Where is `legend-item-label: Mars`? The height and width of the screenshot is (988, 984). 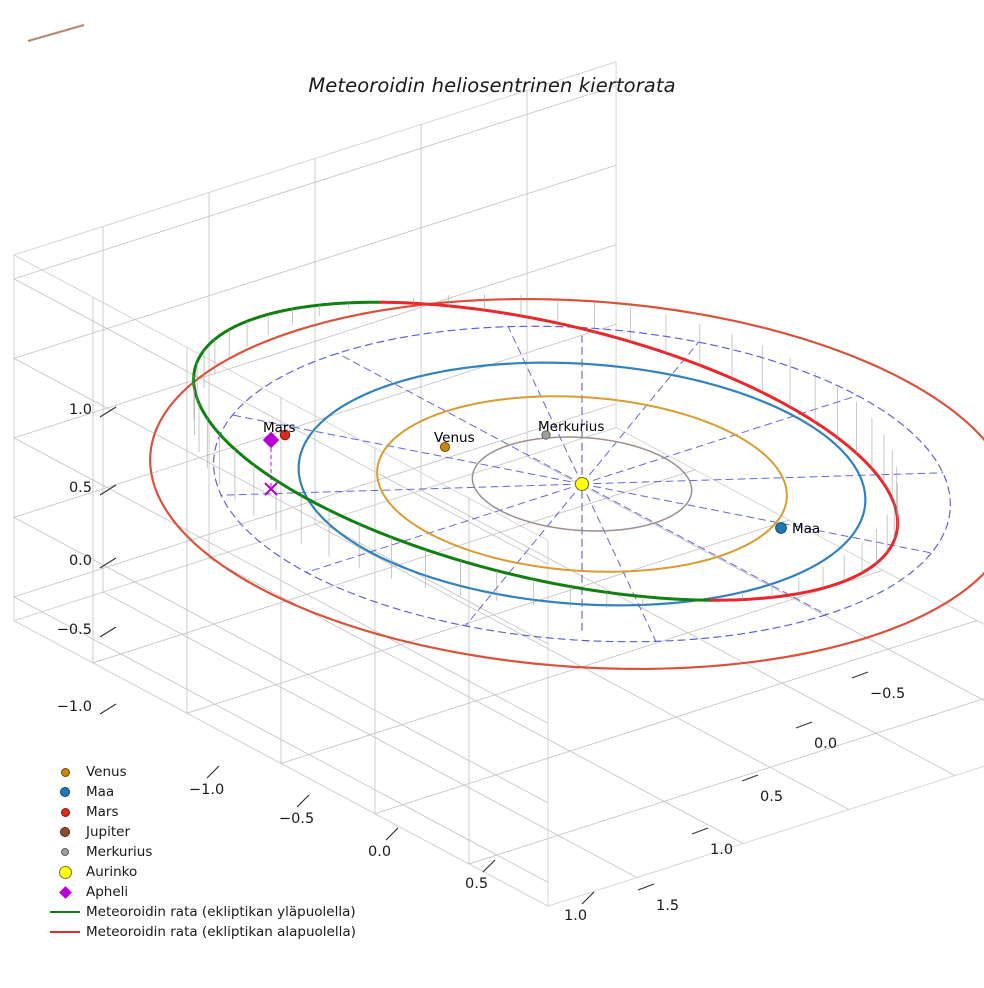 legend-item-label: Mars is located at coordinates (102, 812).